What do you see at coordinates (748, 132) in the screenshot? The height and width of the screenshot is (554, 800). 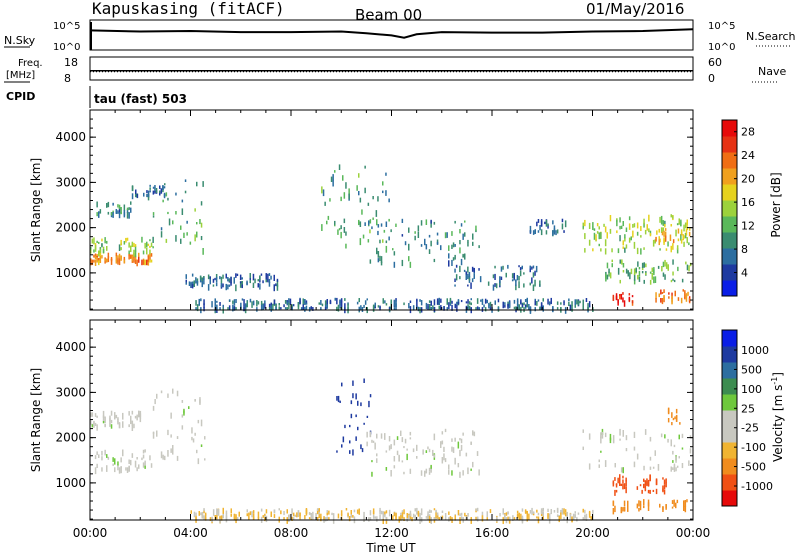 I see `power-colorbar-label: 28` at bounding box center [748, 132].